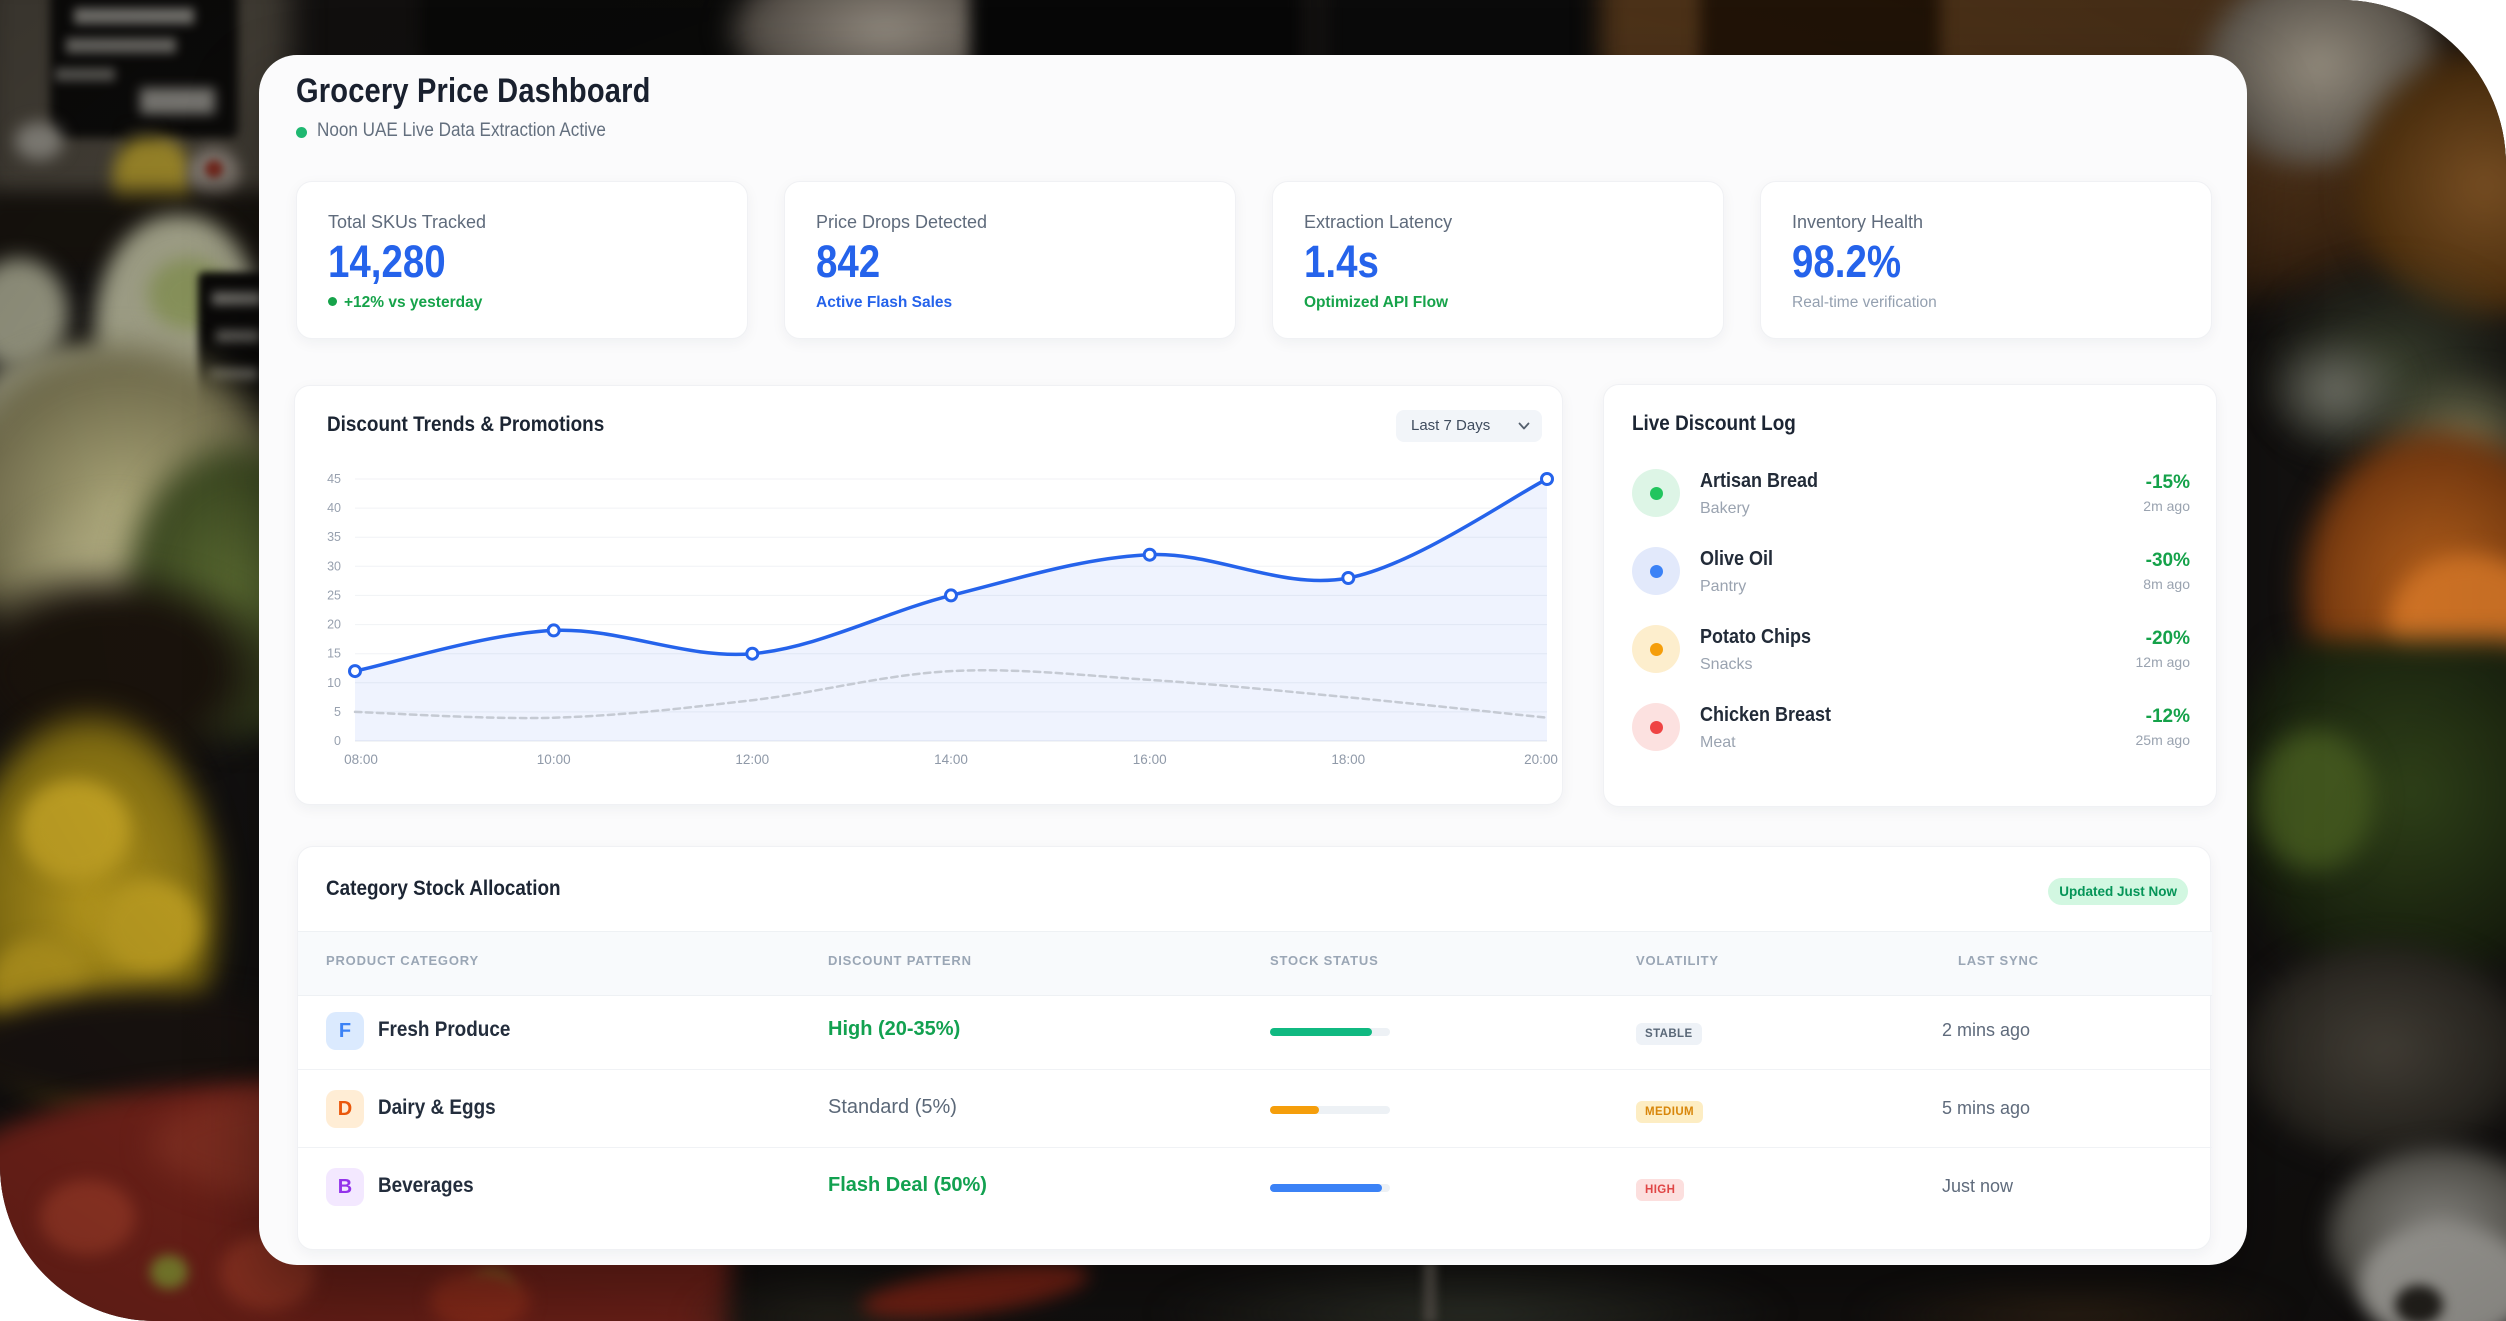 This screenshot has height=1321, width=2506. Describe the element at coordinates (361, 759) in the screenshot. I see `svg-text: 08:00` at that location.